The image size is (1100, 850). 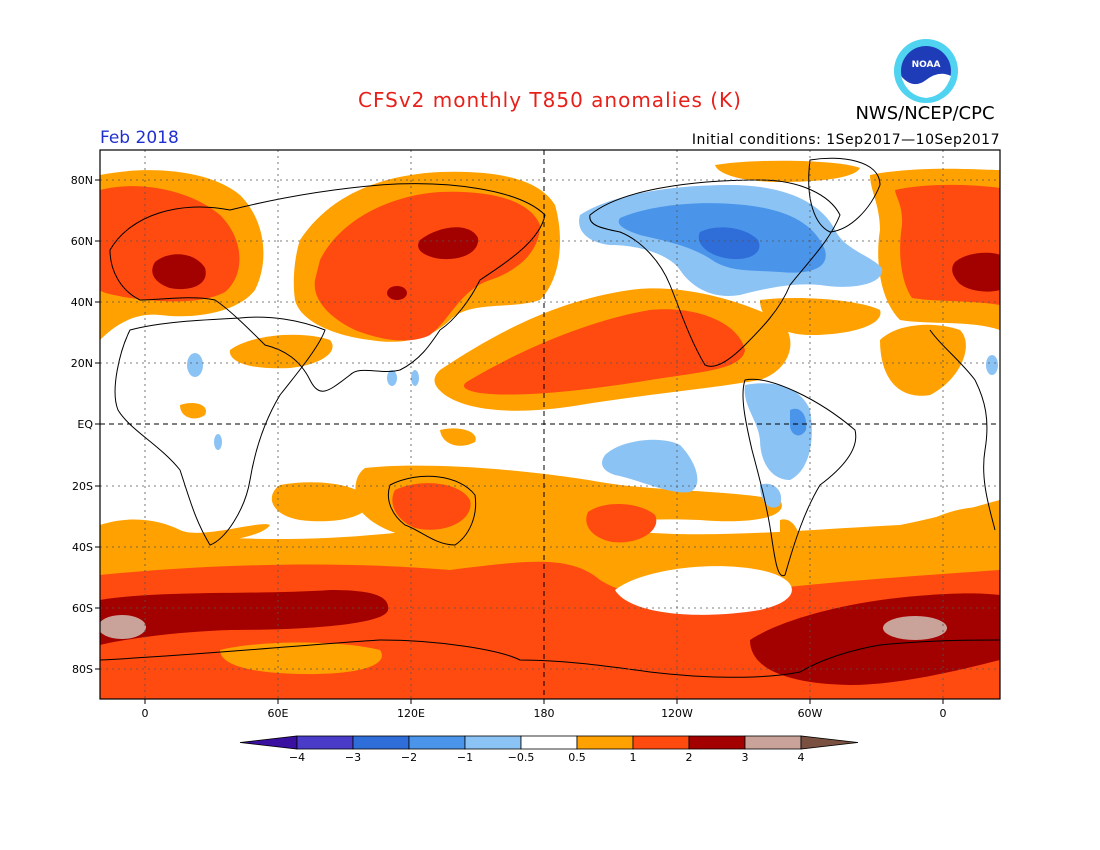 I want to click on lon-label: 180, so click(x=544, y=713).